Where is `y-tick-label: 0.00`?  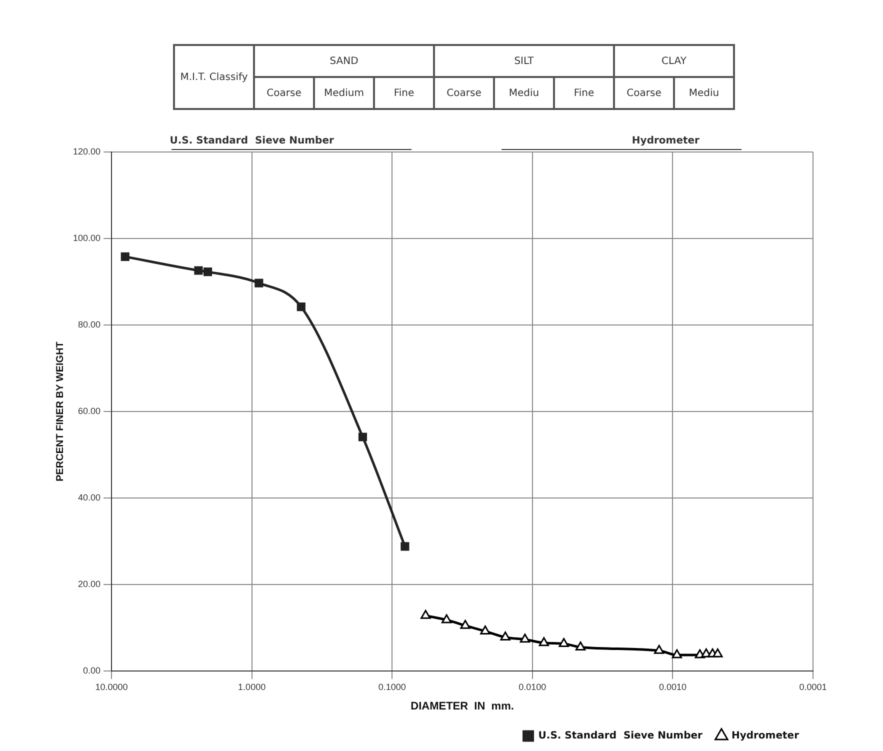 y-tick-label: 0.00 is located at coordinates (91, 670).